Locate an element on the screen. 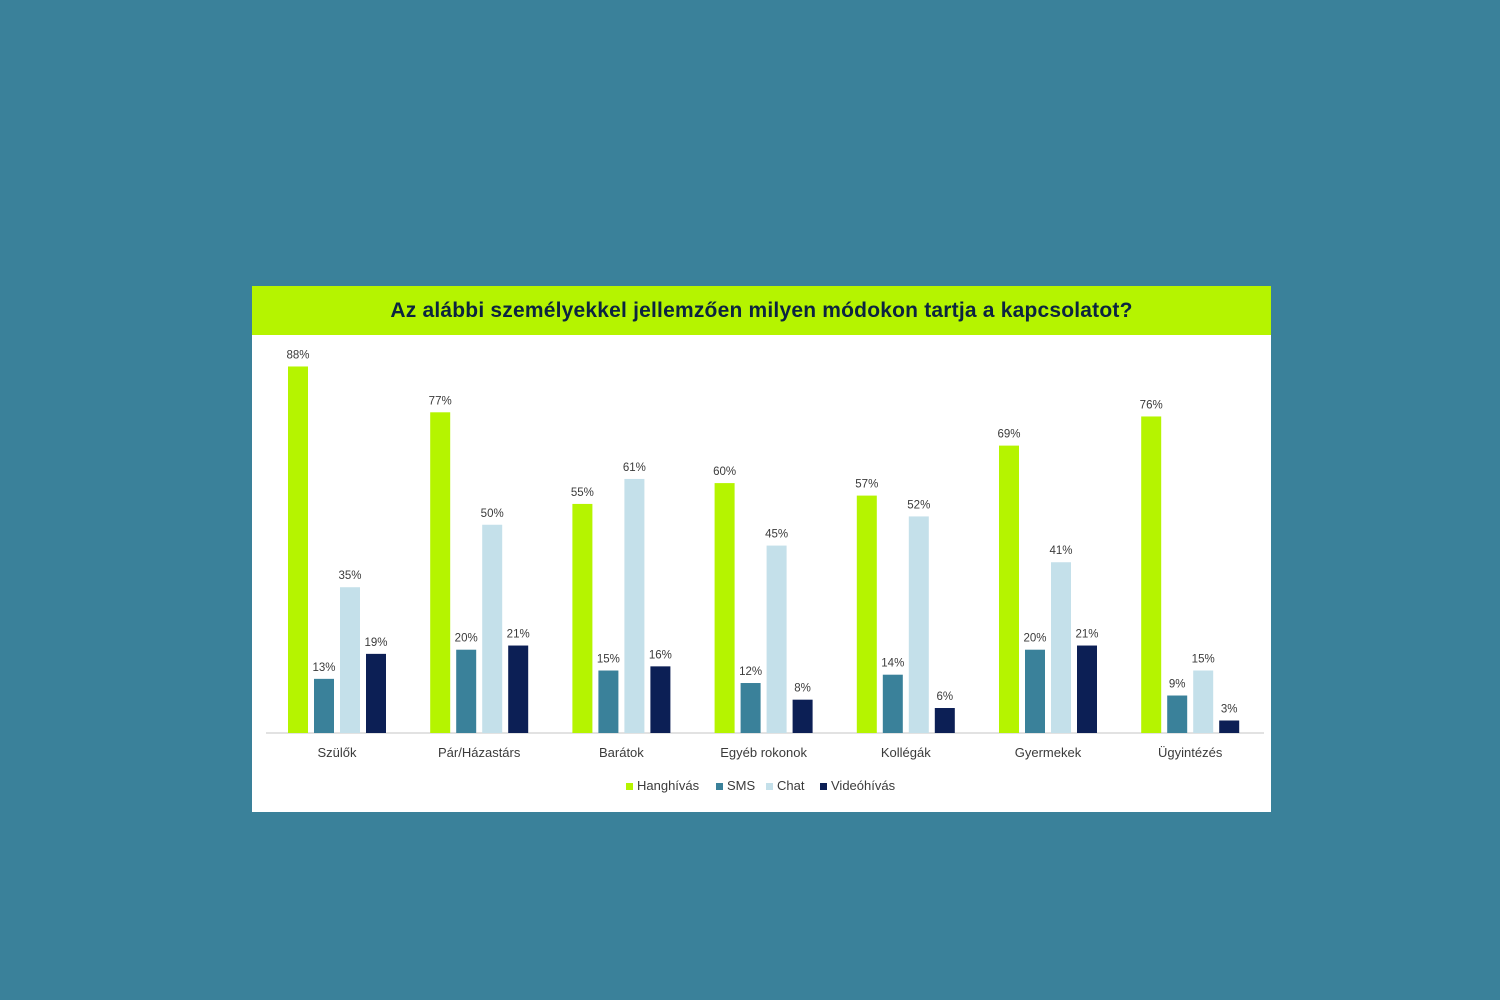  bar-par-hazastars-sms is located at coordinates (466, 691).